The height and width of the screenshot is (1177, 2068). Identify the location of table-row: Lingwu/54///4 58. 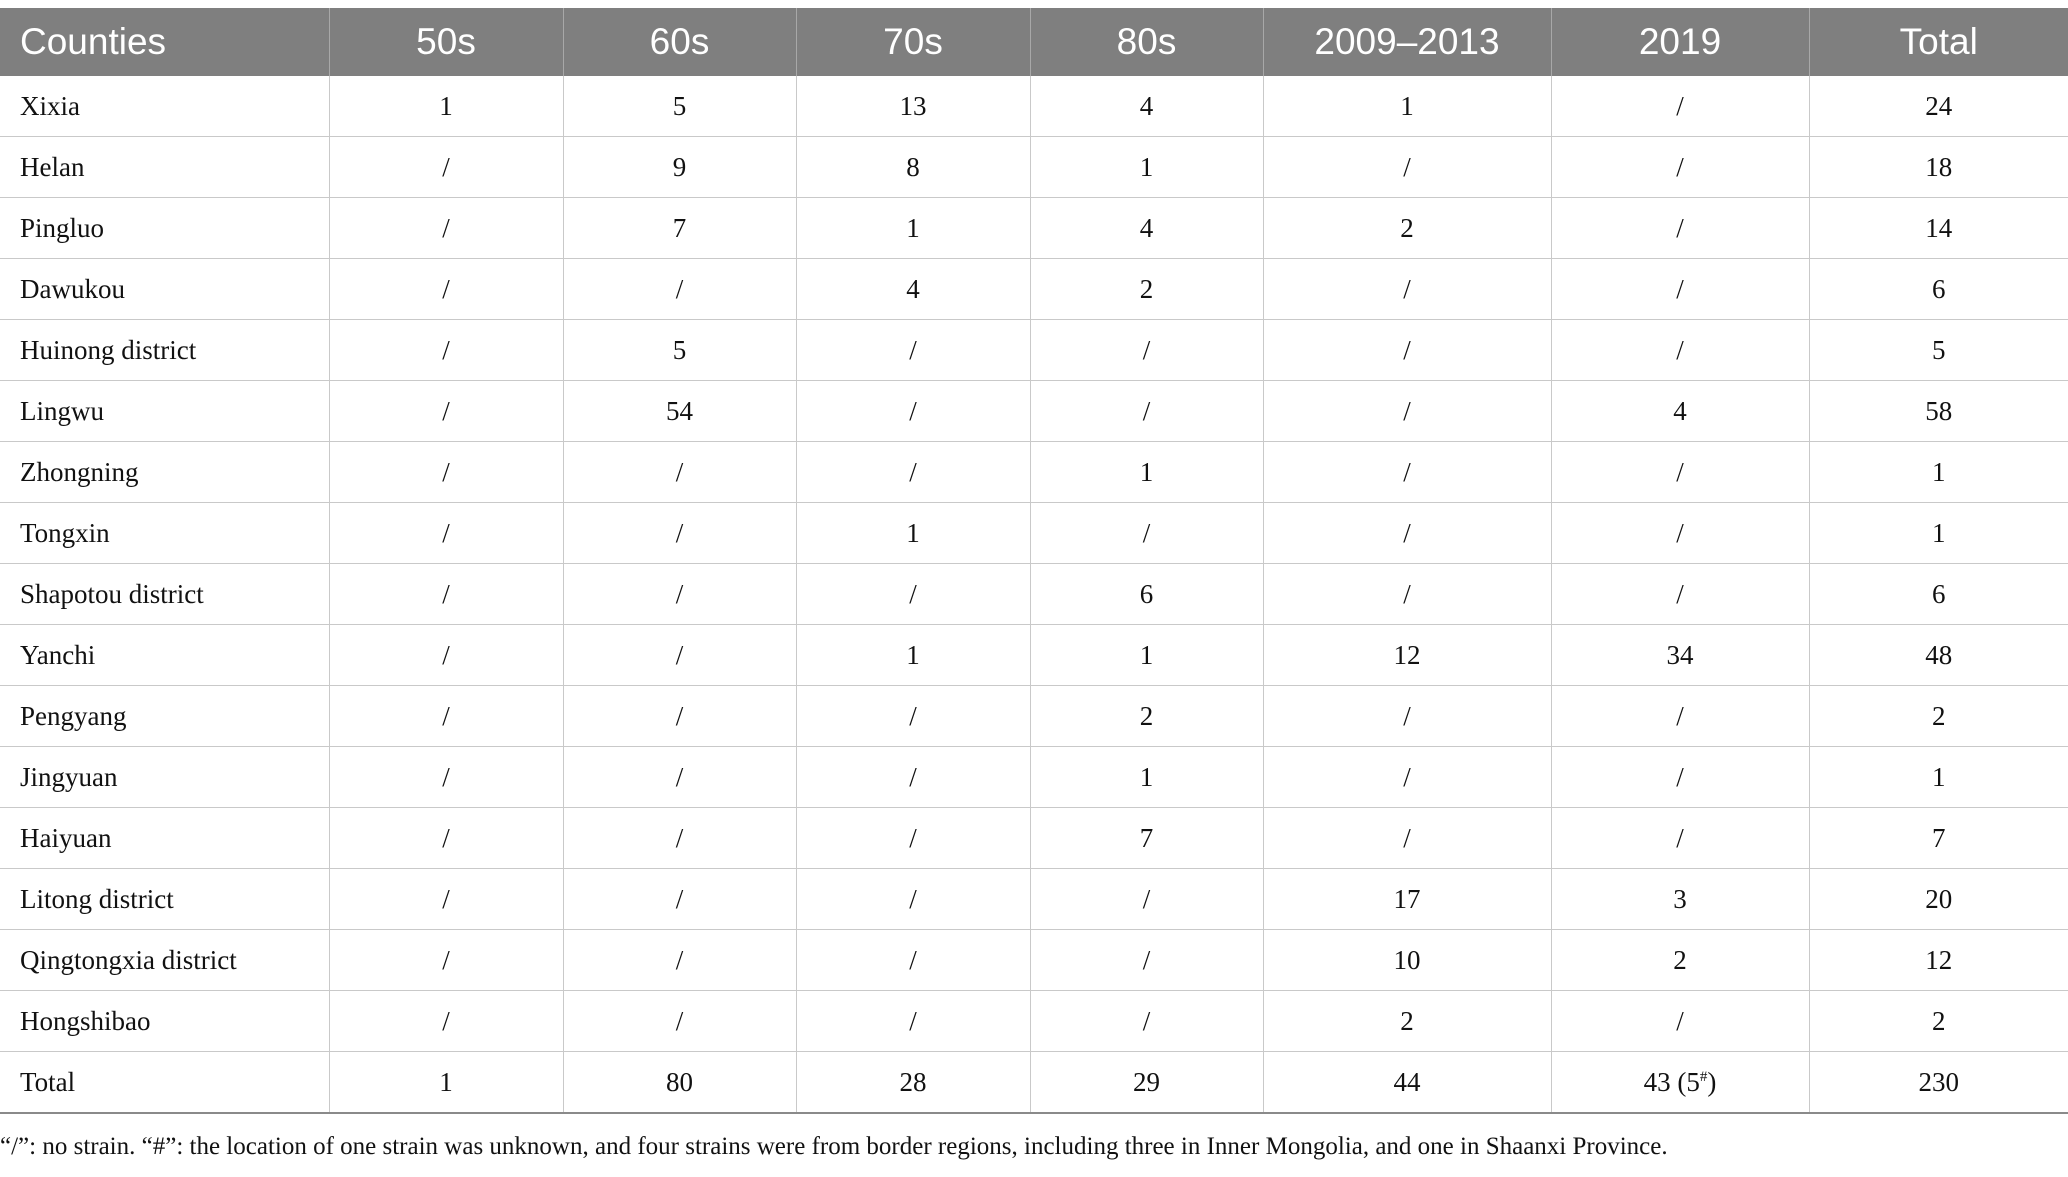
(1034, 411).